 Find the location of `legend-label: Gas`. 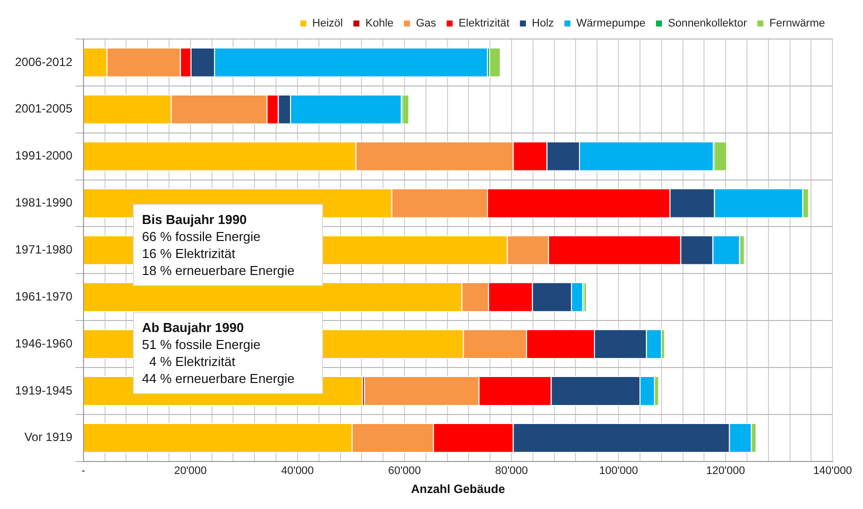

legend-label: Gas is located at coordinates (426, 24).